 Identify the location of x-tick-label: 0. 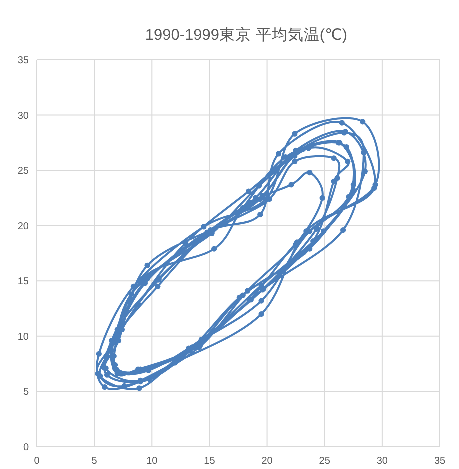
(37, 461).